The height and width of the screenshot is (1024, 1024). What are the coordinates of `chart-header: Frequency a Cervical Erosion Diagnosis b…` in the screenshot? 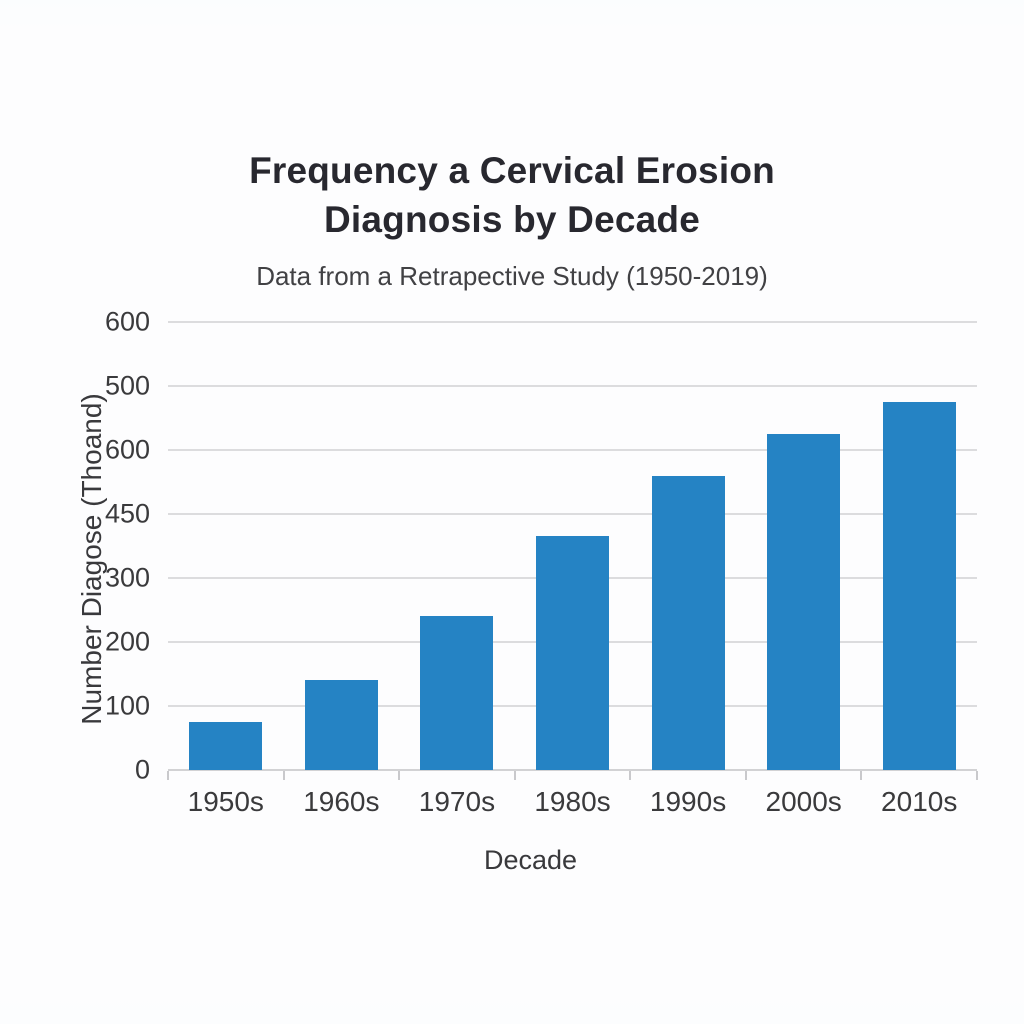 It's located at (512, 219).